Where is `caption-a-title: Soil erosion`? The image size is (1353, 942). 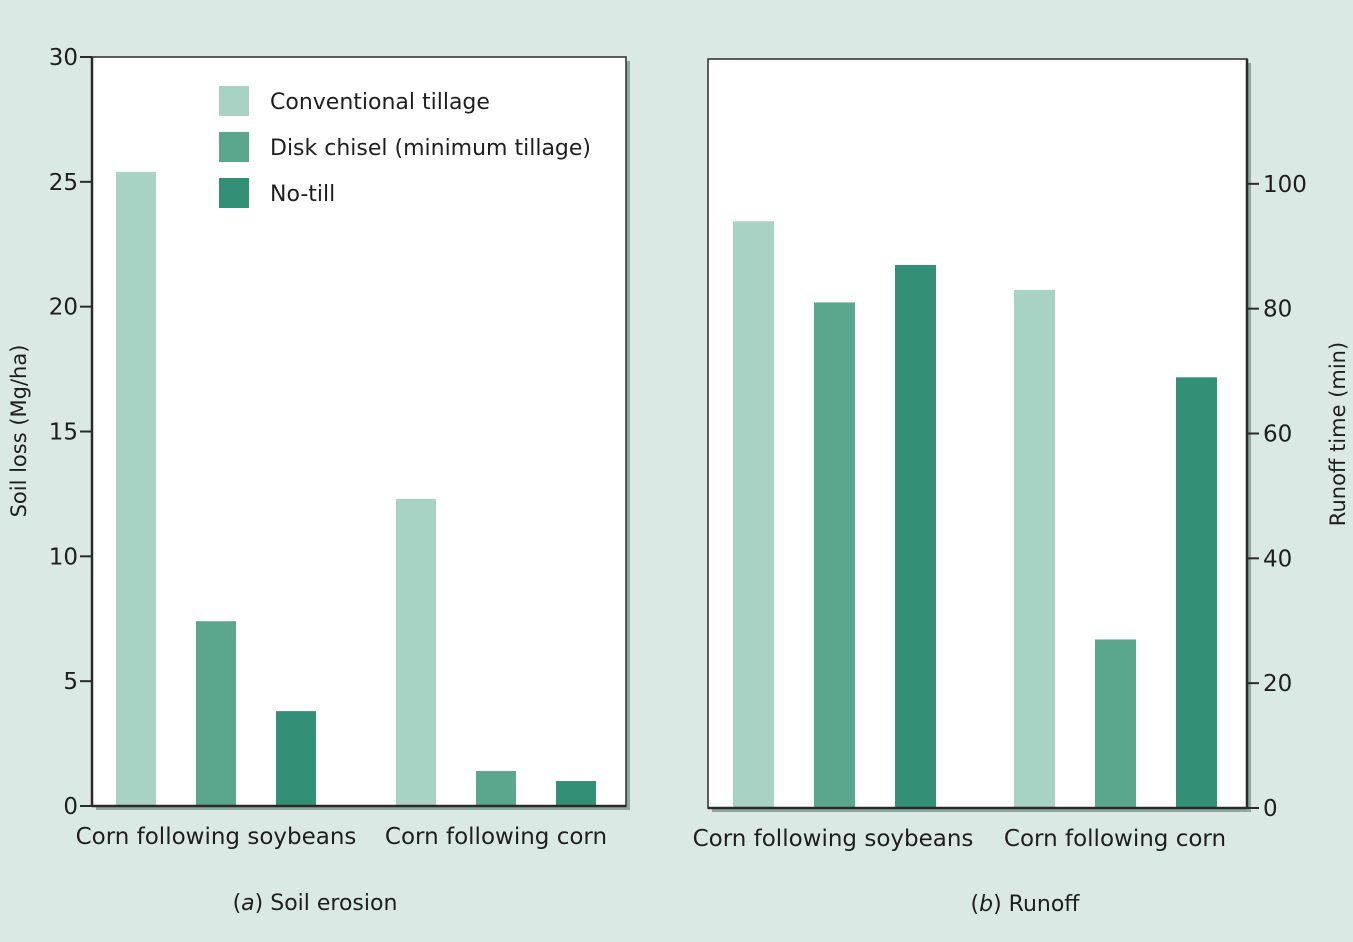
caption-a-title: Soil erosion is located at coordinates (333, 903).